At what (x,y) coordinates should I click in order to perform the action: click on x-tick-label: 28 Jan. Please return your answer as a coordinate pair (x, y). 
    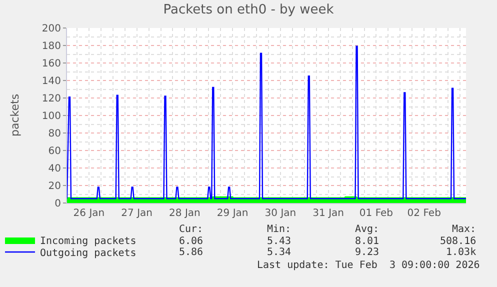
    Looking at the image, I should click on (184, 213).